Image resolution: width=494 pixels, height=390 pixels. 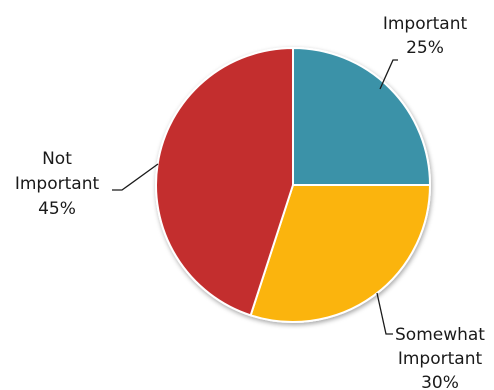 What do you see at coordinates (425, 24) in the screenshot?
I see `label-important-name: Important` at bounding box center [425, 24].